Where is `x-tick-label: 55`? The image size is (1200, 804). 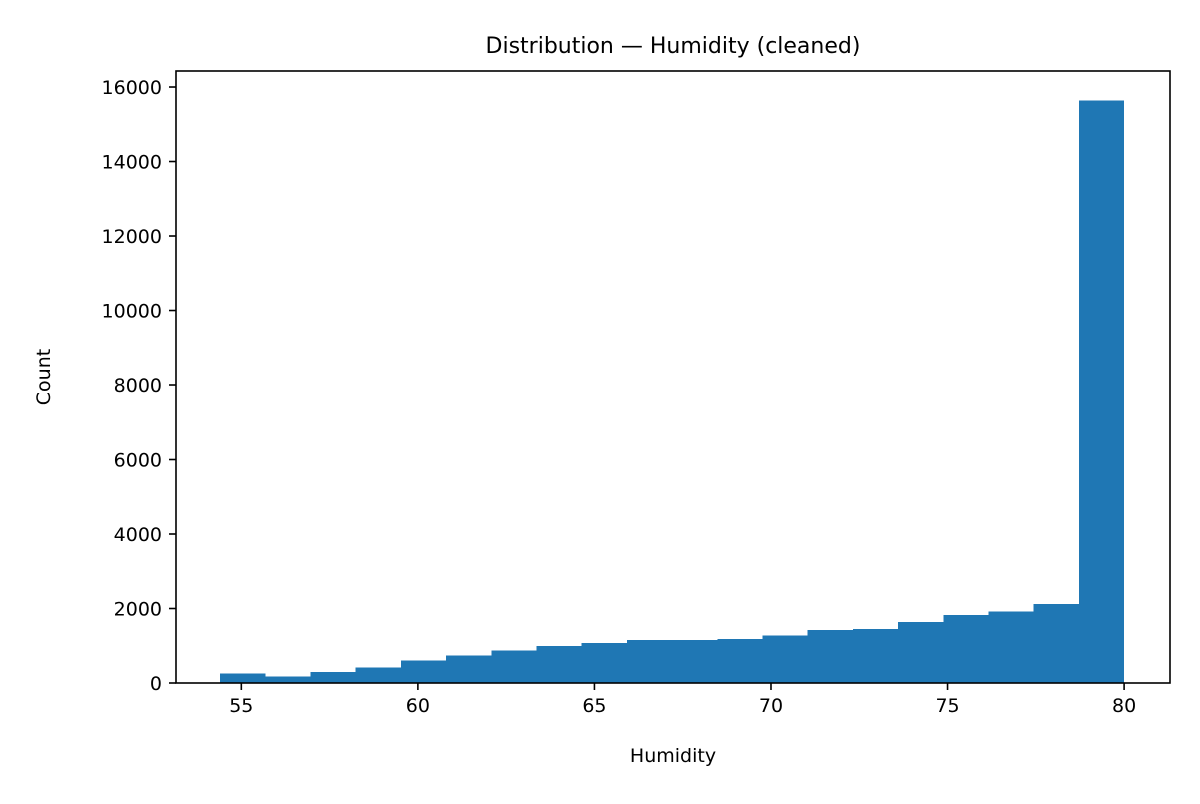
x-tick-label: 55 is located at coordinates (241, 706).